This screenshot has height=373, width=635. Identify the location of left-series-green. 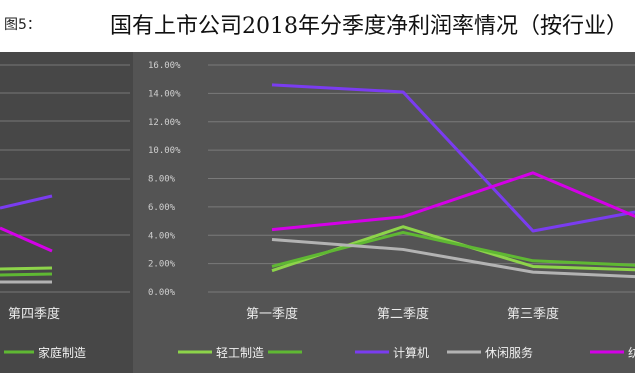
(26, 268).